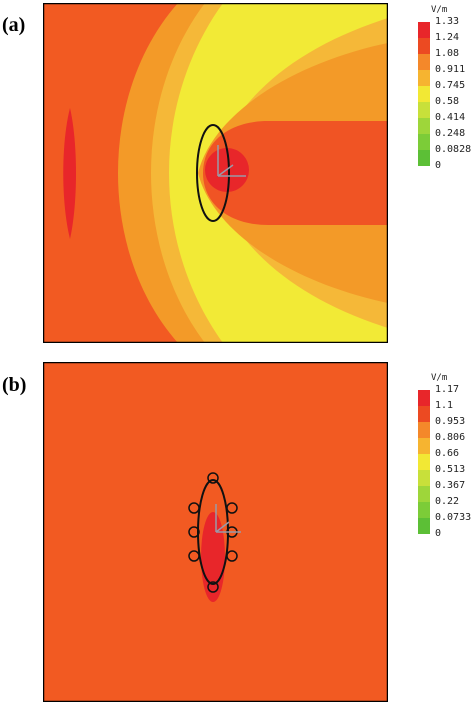  What do you see at coordinates (447, 453) in the screenshot?
I see `colorbar-tick-label: 0.66` at bounding box center [447, 453].